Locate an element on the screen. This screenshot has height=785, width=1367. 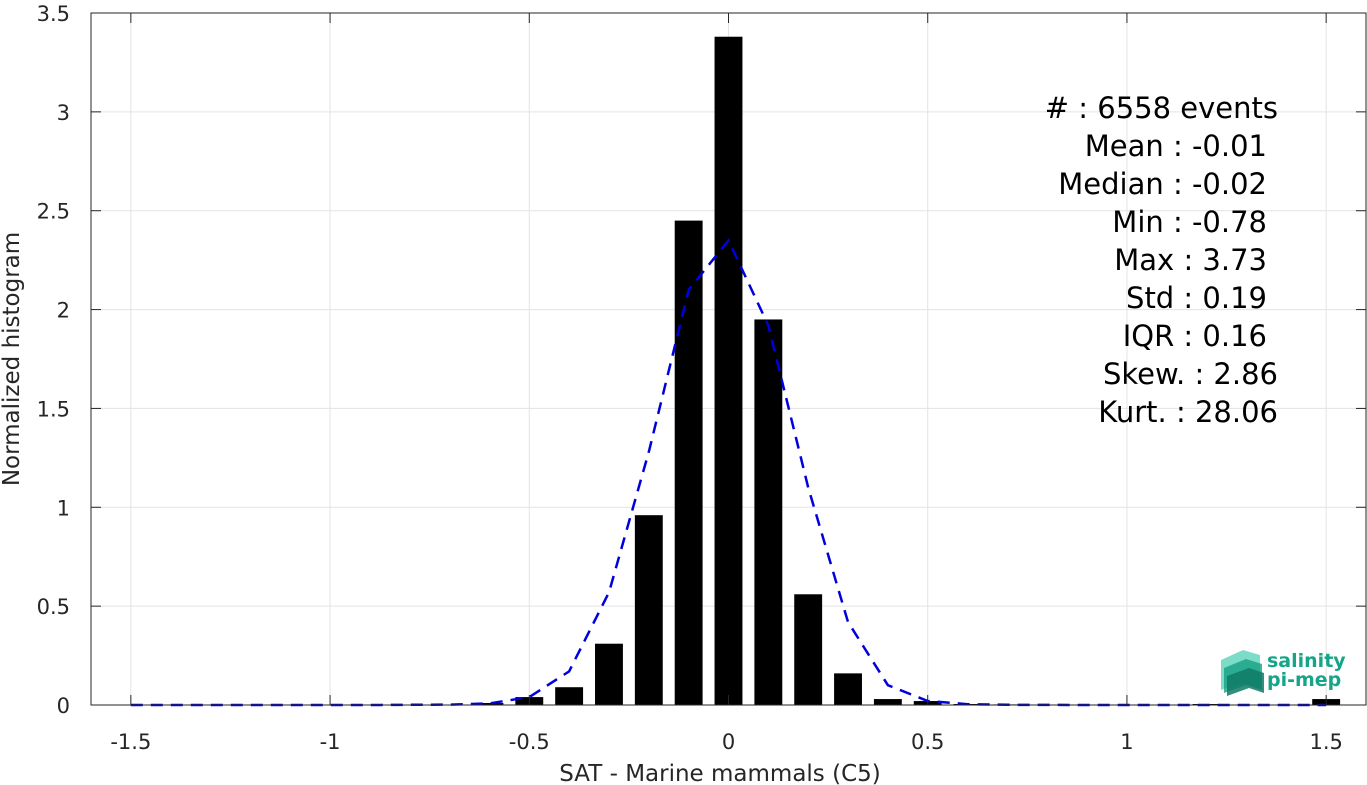
logo-line1: salinity is located at coordinates (1306, 661).